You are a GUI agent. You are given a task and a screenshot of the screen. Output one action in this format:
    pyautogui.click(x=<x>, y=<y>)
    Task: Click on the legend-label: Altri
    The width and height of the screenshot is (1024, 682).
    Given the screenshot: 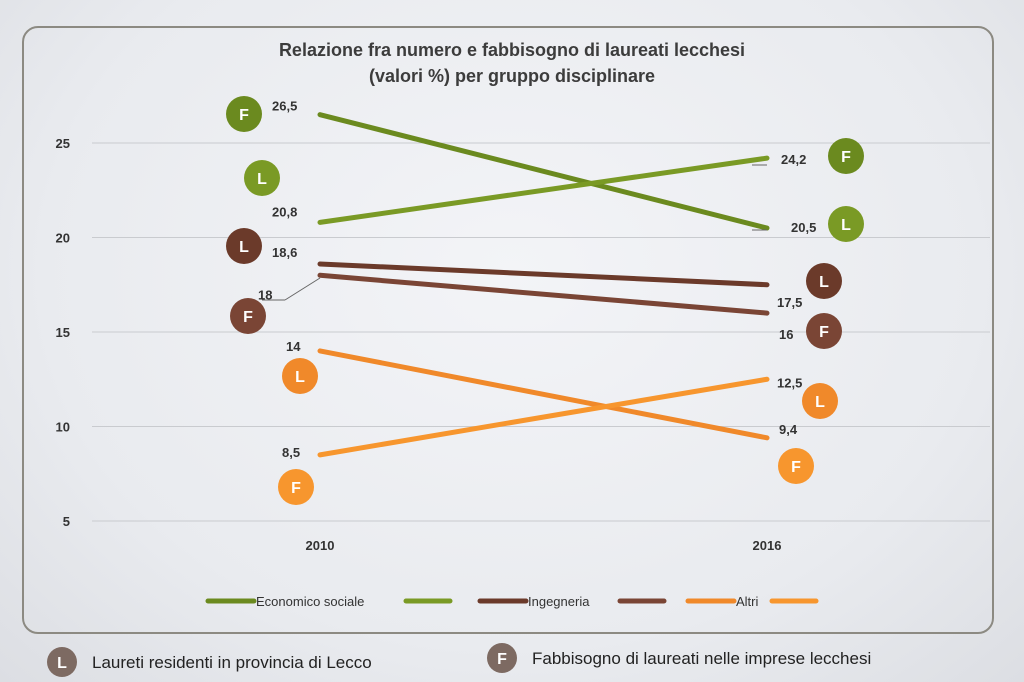 What is the action you would take?
    pyautogui.click(x=747, y=601)
    